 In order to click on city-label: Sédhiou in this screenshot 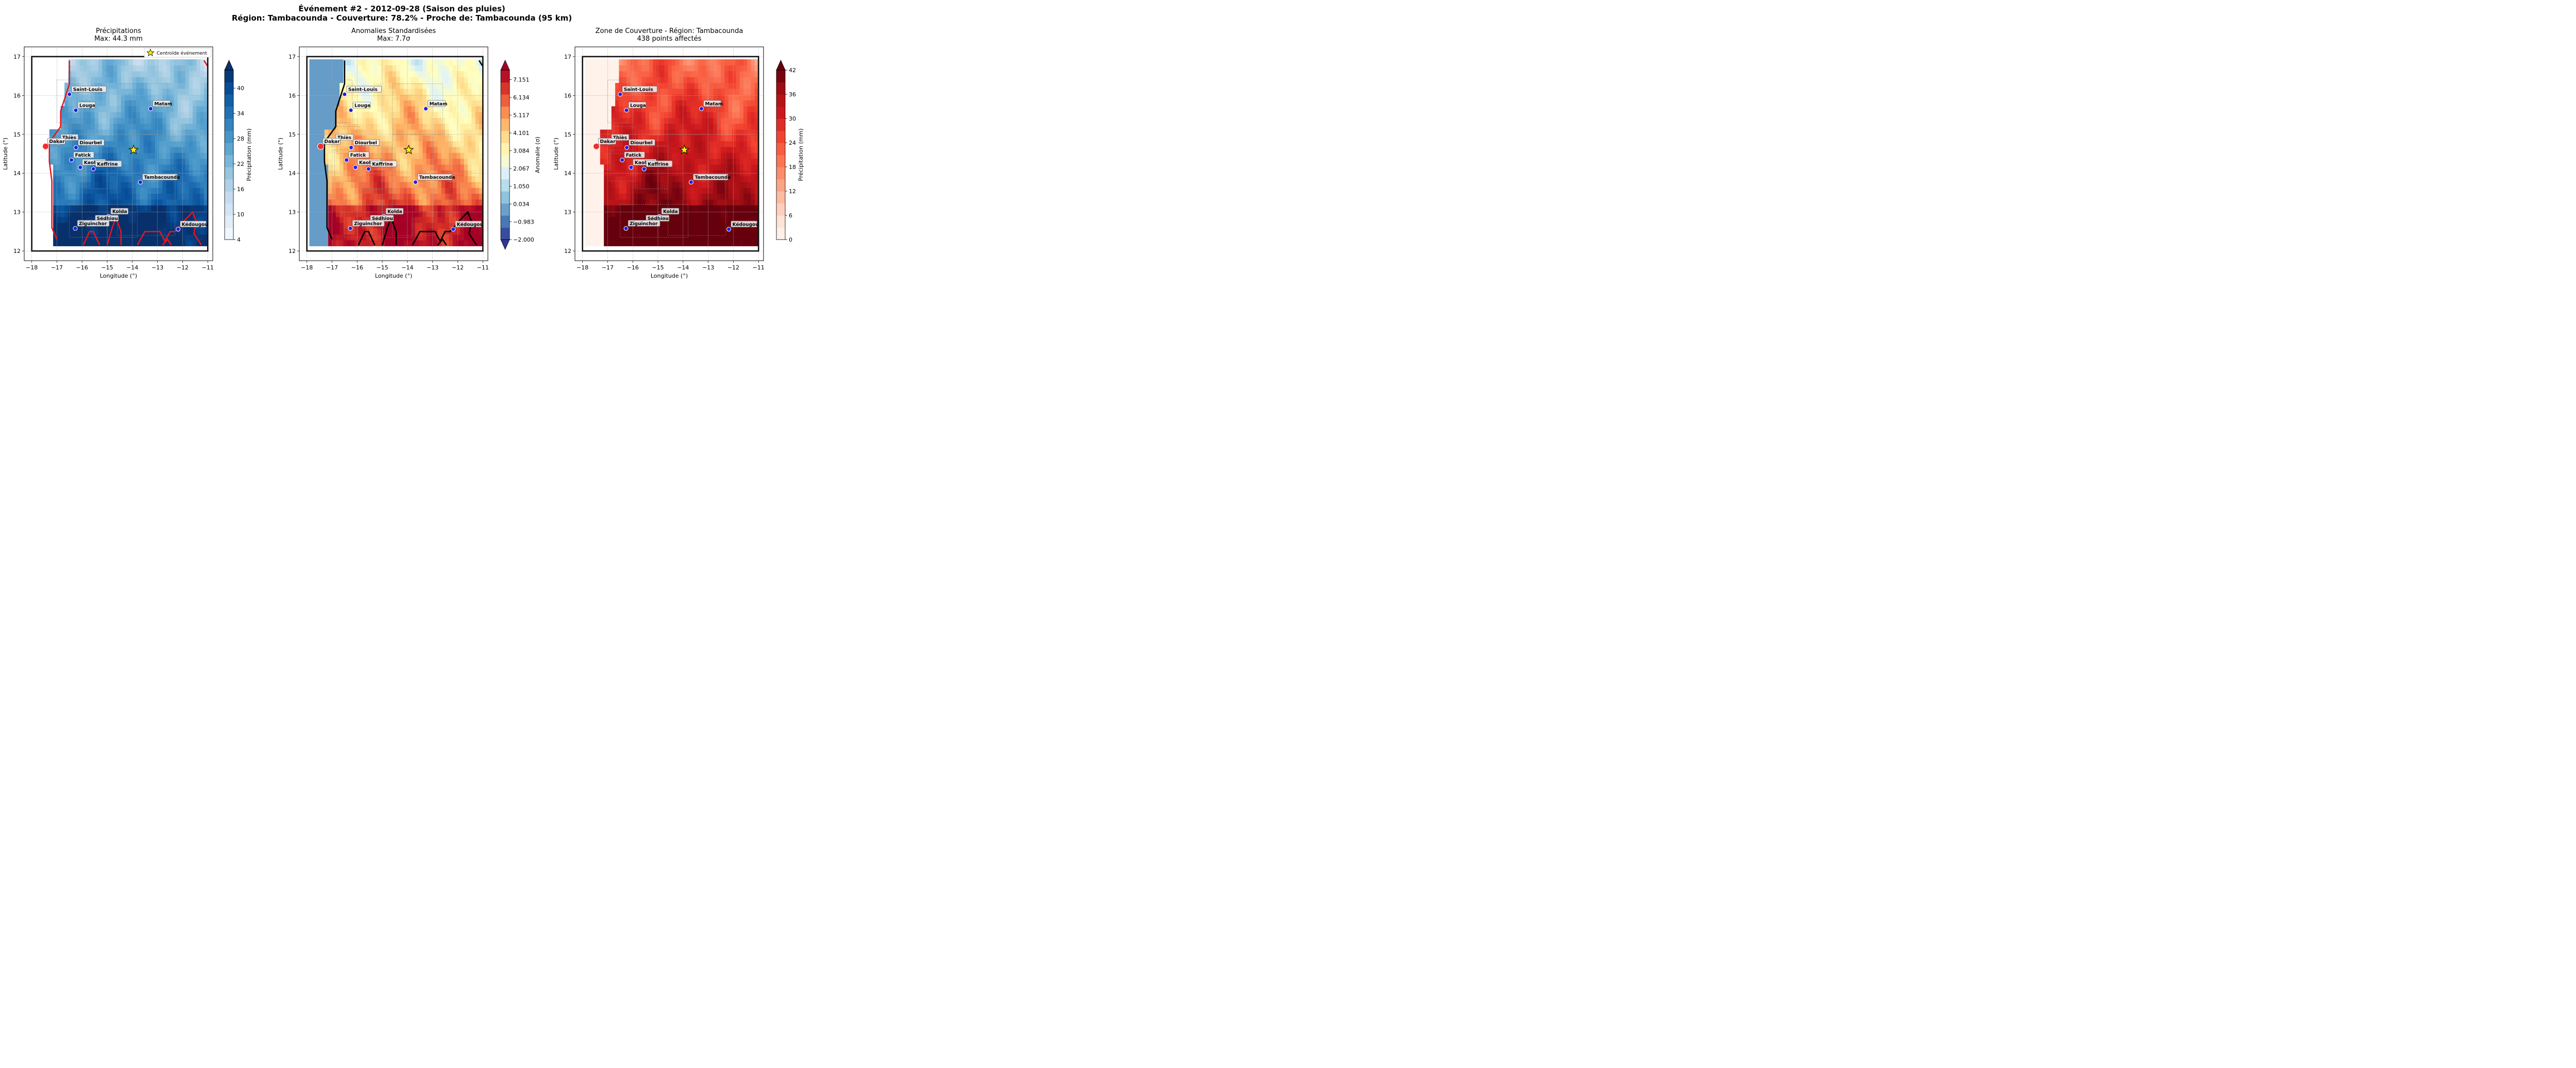, I will do `click(658, 219)`.